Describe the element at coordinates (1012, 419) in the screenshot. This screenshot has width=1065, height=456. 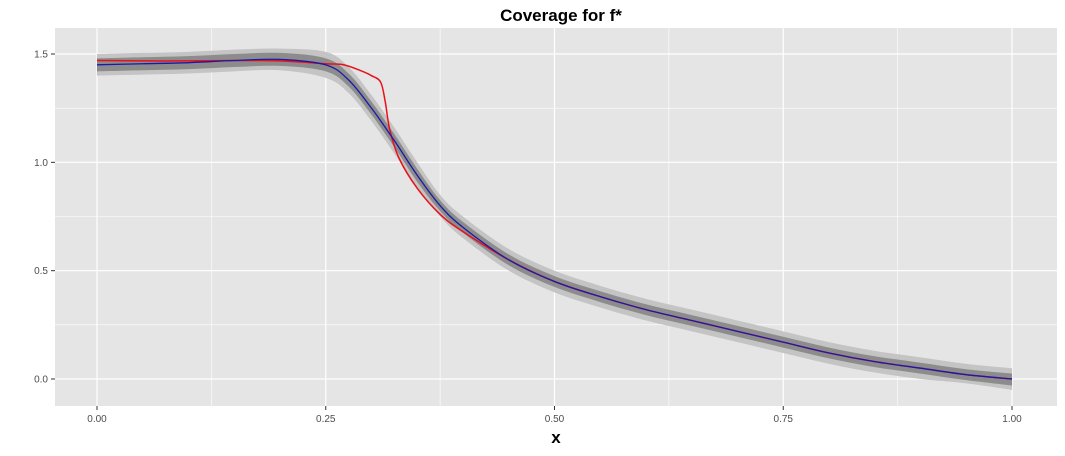
I see `x-tick-label: 1.00` at that location.